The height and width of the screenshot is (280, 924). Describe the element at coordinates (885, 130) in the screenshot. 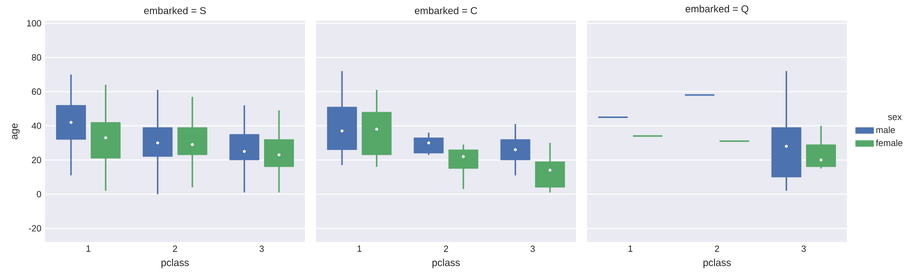

I see `legend-label: male` at that location.